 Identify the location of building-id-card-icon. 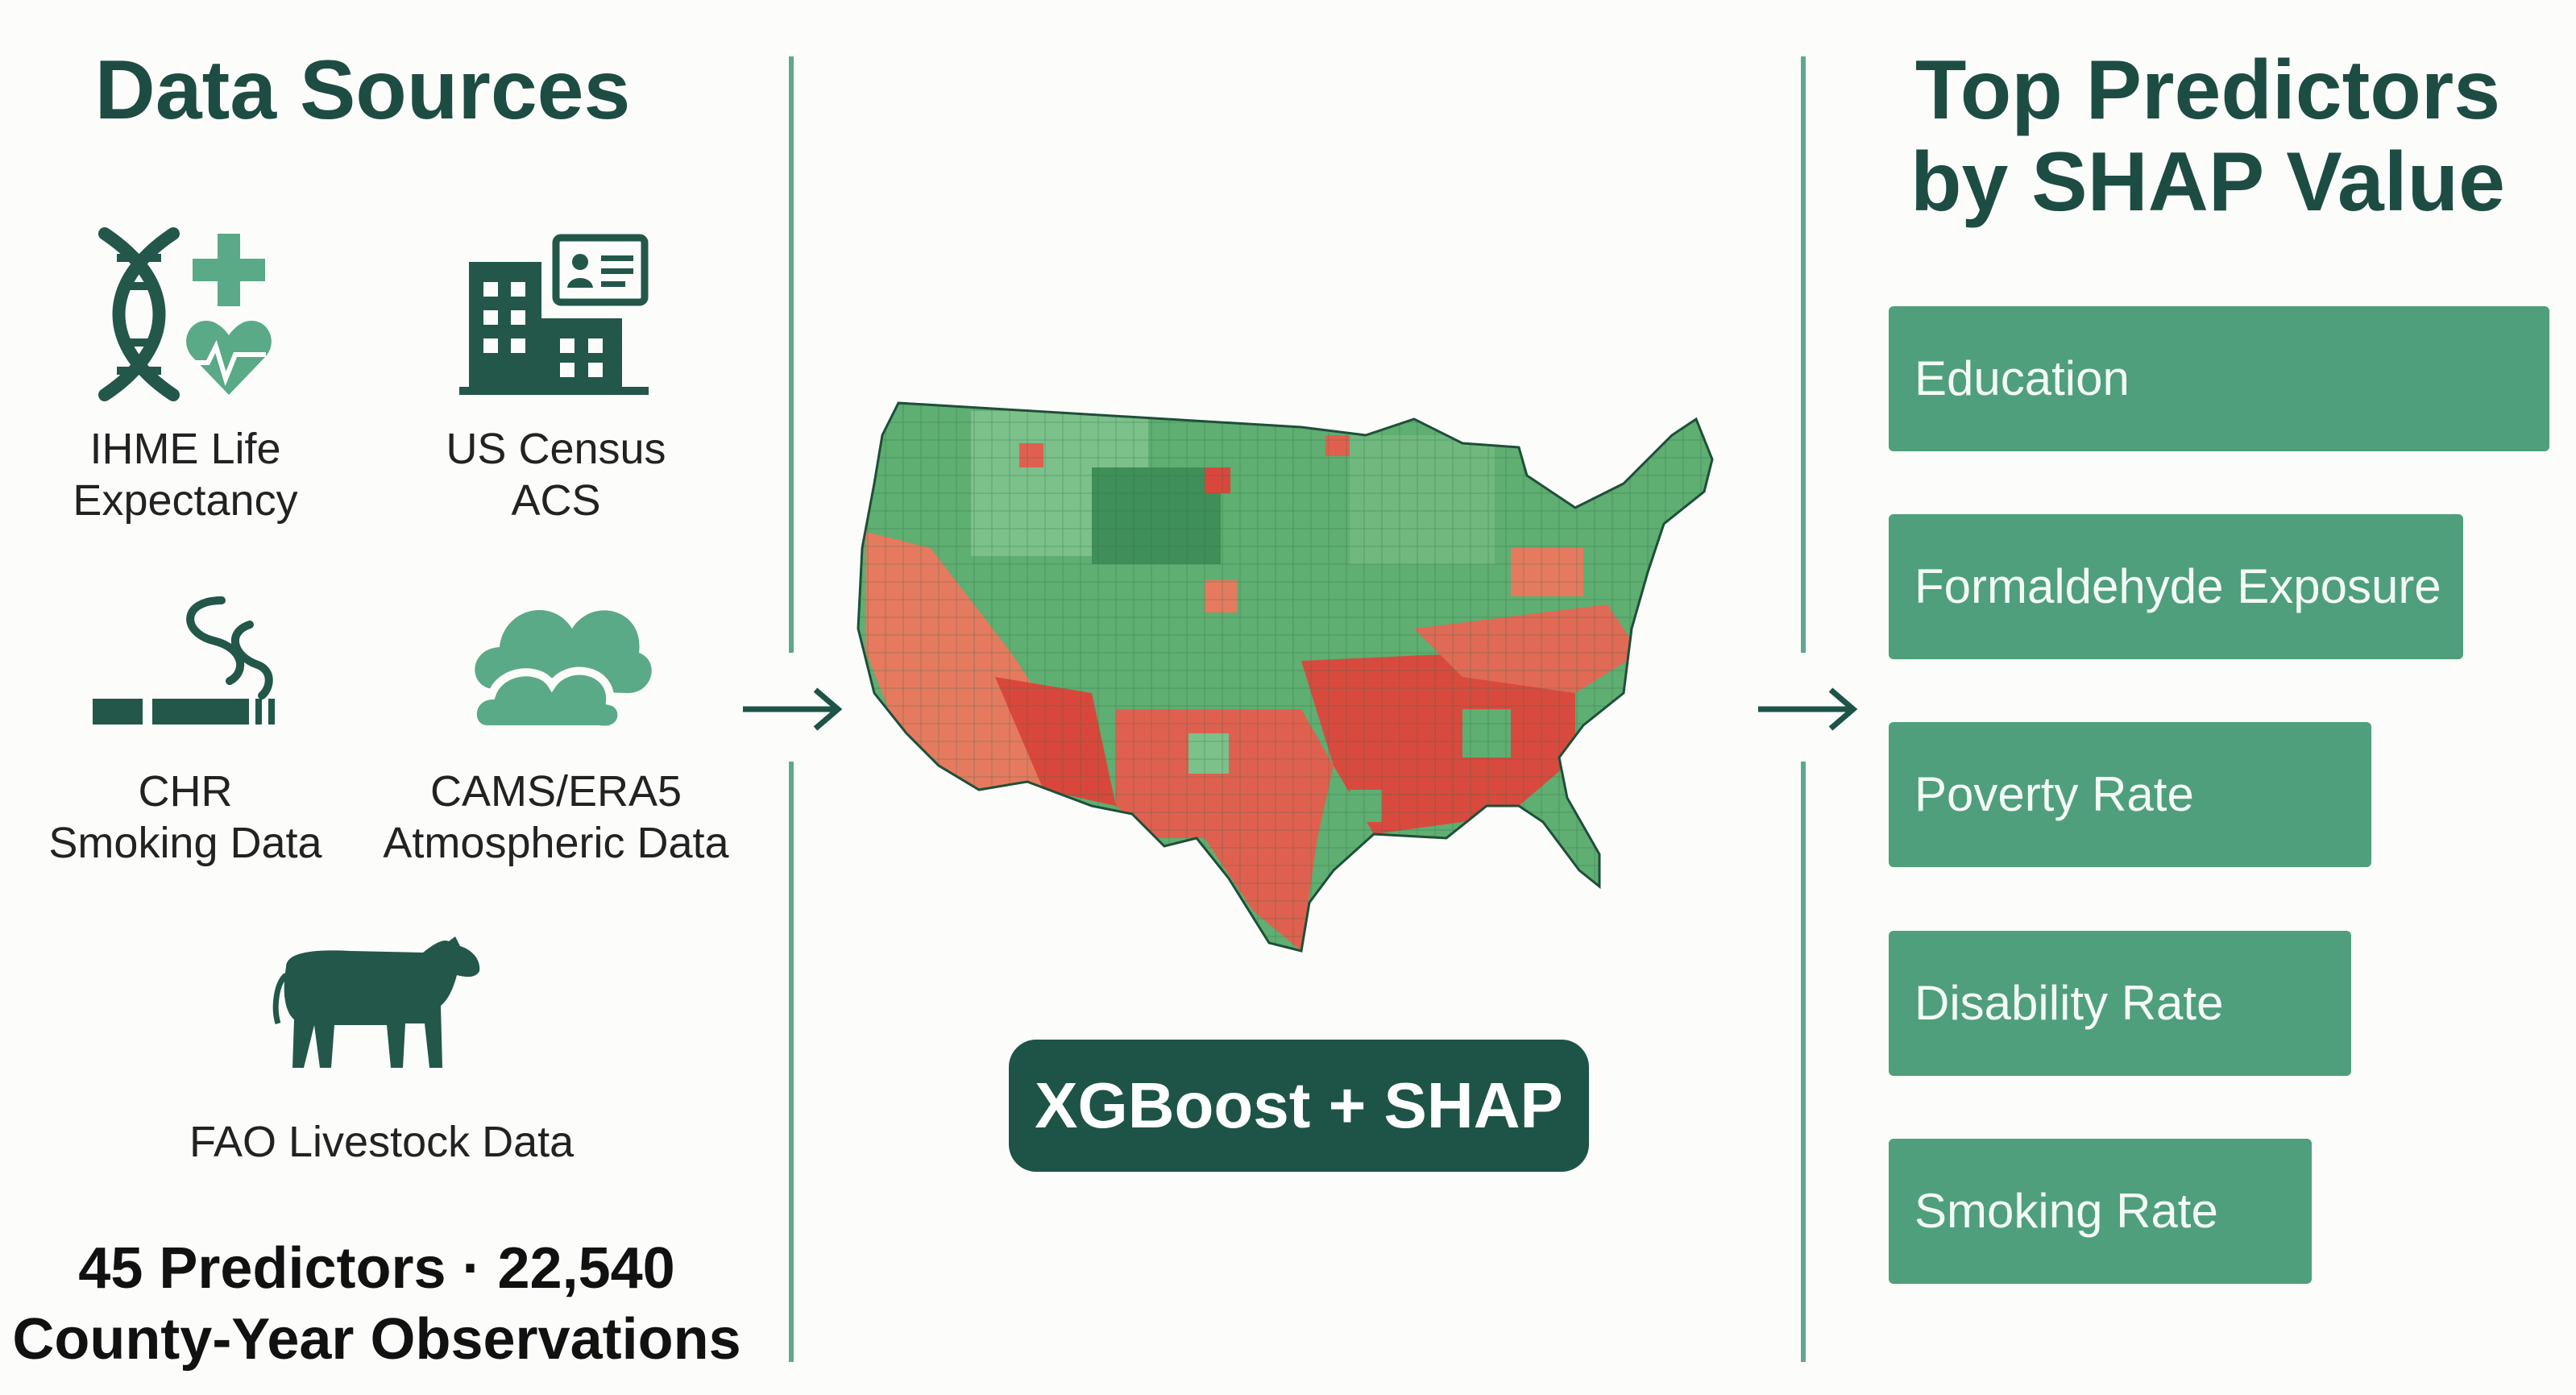
(554, 315).